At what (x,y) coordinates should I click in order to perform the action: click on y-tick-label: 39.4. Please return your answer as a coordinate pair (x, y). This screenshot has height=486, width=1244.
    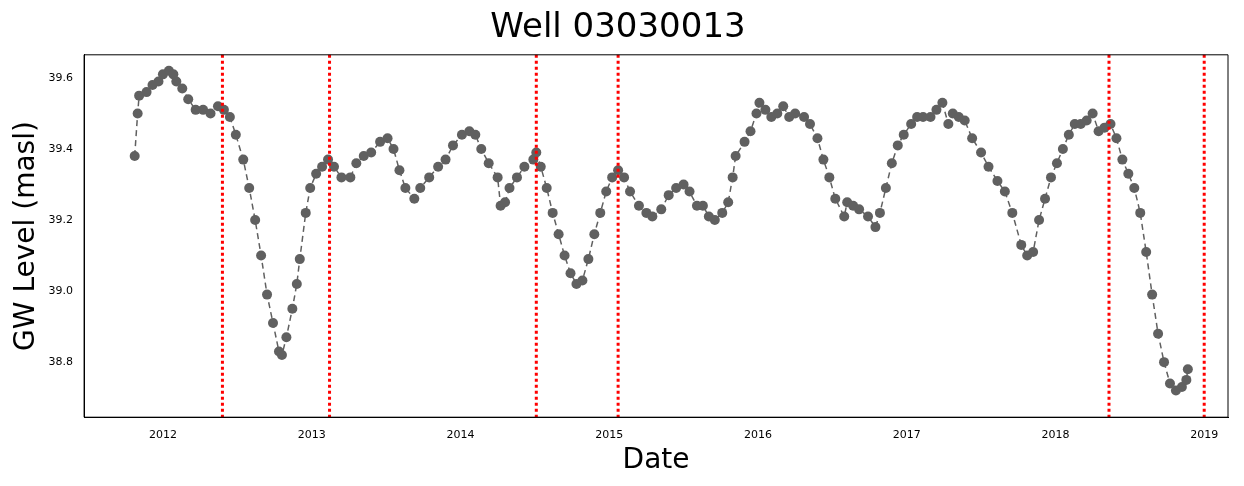
    Looking at the image, I should click on (61, 148).